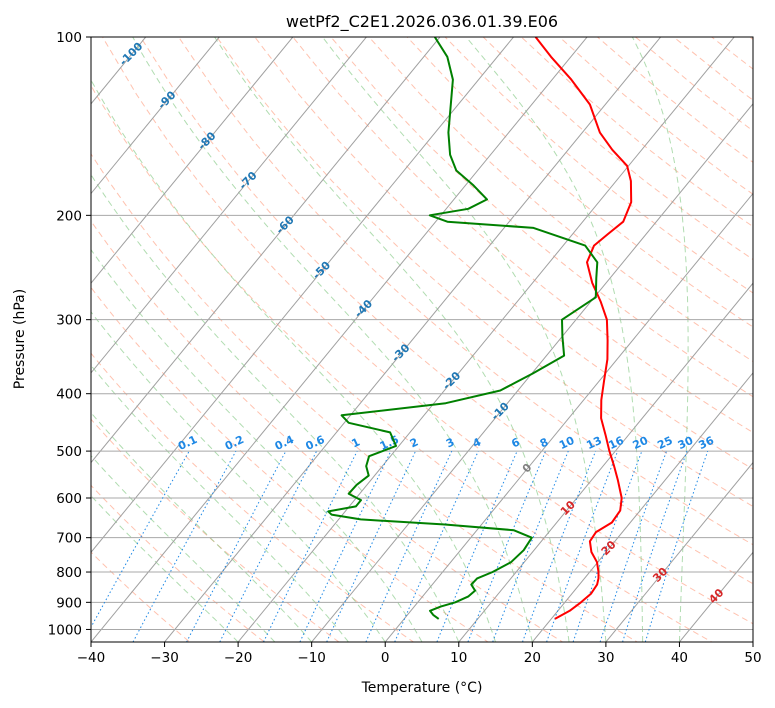 This screenshot has height=708, width=775. What do you see at coordinates (422, 22) in the screenshot?
I see `chart-title: wetPf2_C2E1.2026.036.01.39.E06` at bounding box center [422, 22].